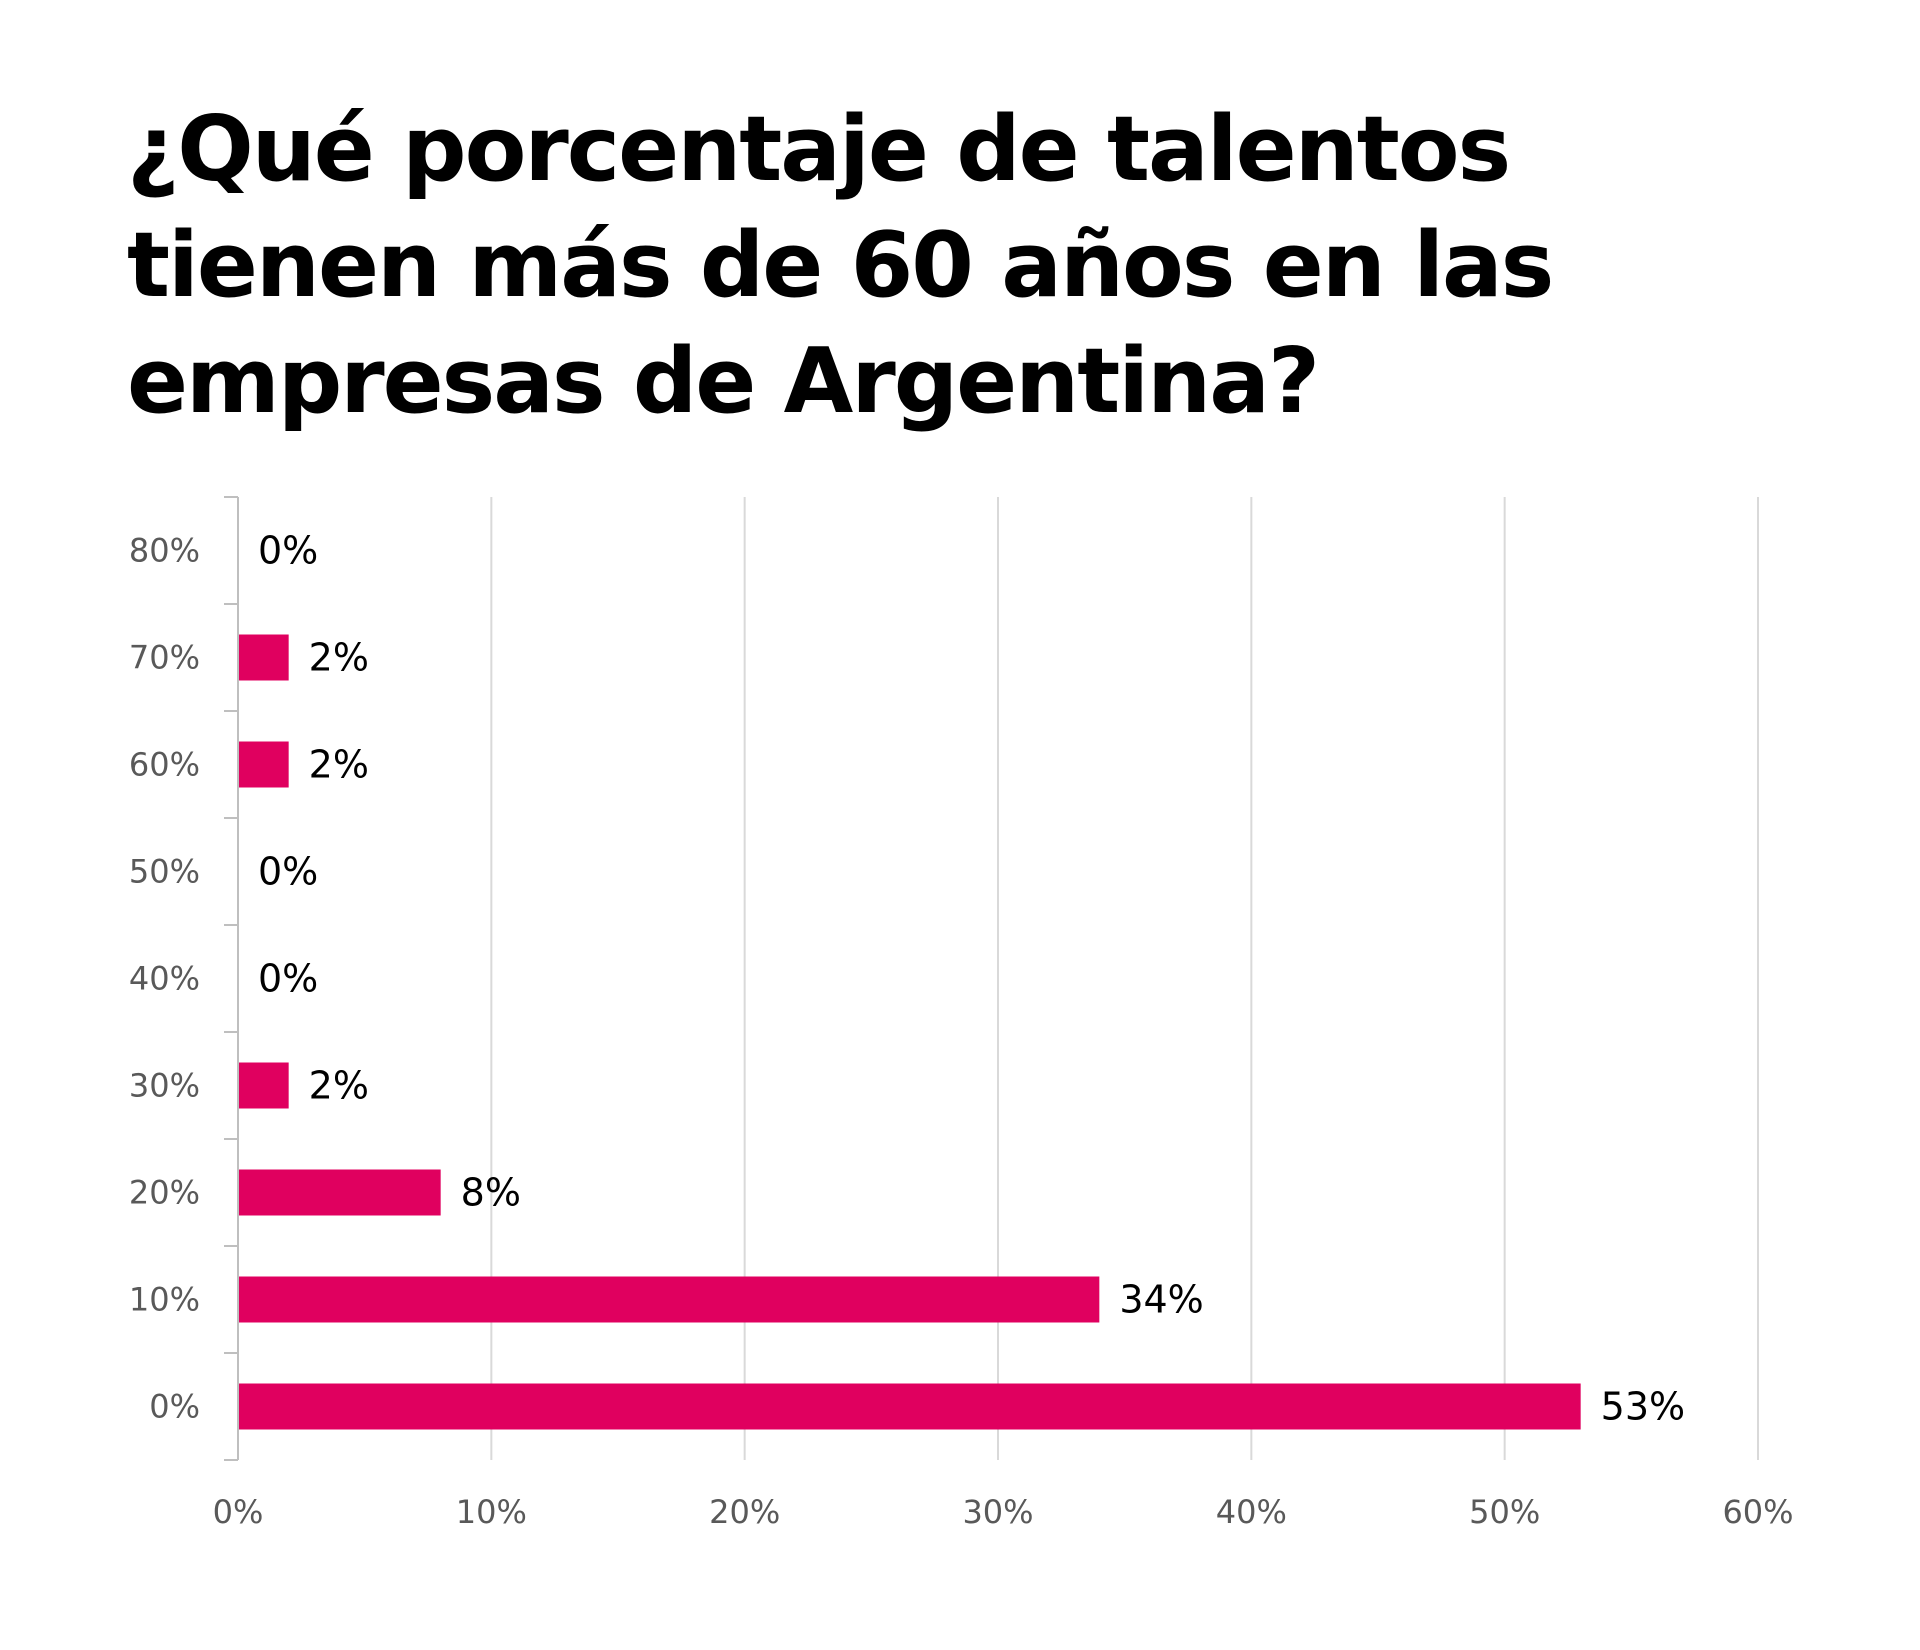 This screenshot has width=1920, height=1650. What do you see at coordinates (238, 1512) in the screenshot?
I see `x-tick-label: 0%` at bounding box center [238, 1512].